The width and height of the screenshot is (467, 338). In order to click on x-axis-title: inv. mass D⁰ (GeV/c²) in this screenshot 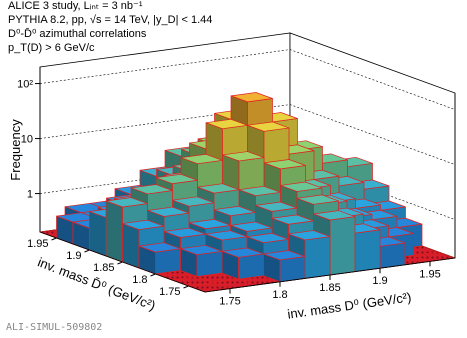, I will do `click(350, 305)`.